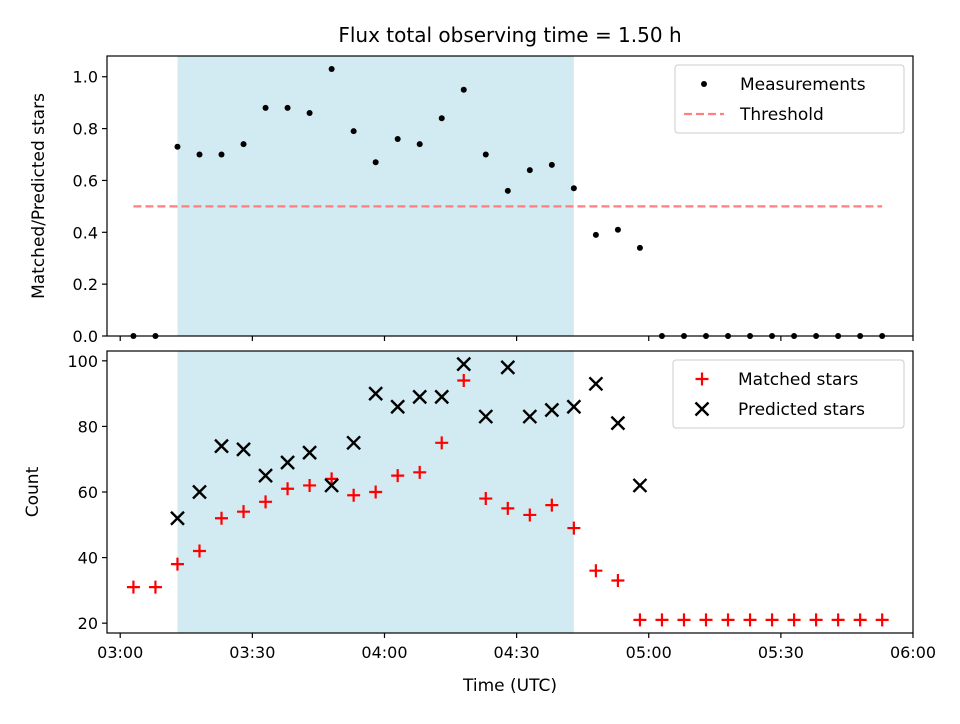 The image size is (960, 724). What do you see at coordinates (779, 410) in the screenshot?
I see `legend-entry: Predicted stars` at bounding box center [779, 410].